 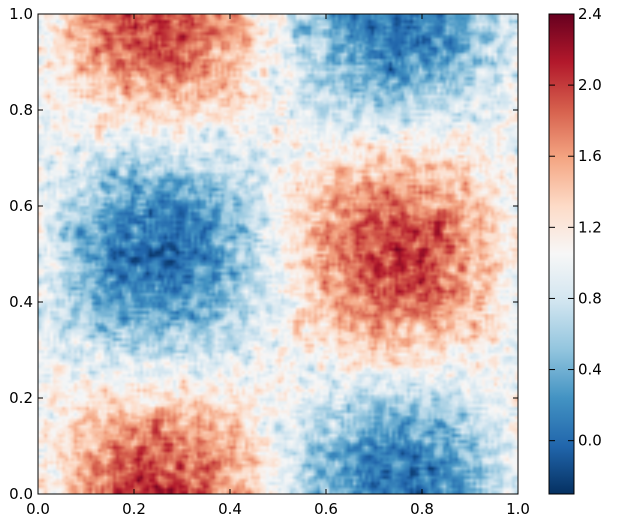 What do you see at coordinates (38, 509) in the screenshot?
I see `x-tick-label: 0.0` at bounding box center [38, 509].